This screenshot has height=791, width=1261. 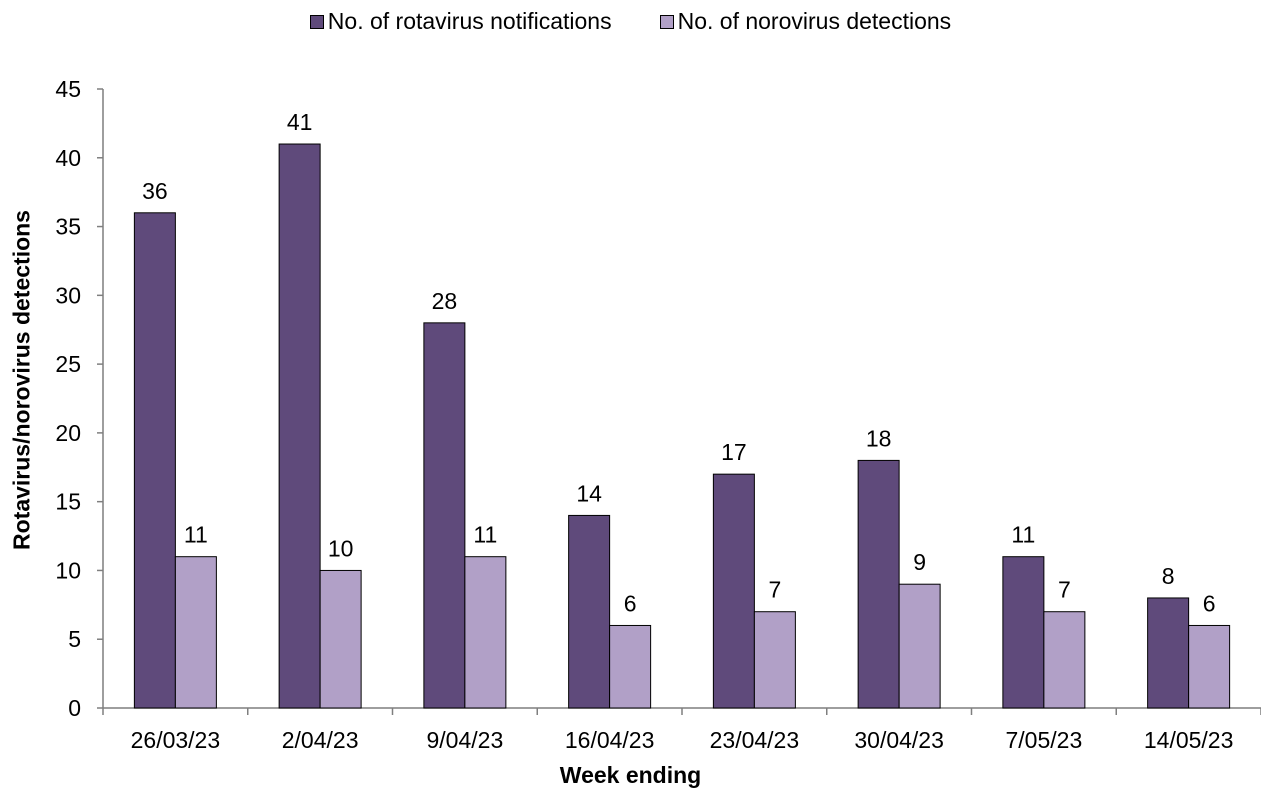 What do you see at coordinates (68, 158) in the screenshot?
I see `y-tick-label: 40` at bounding box center [68, 158].